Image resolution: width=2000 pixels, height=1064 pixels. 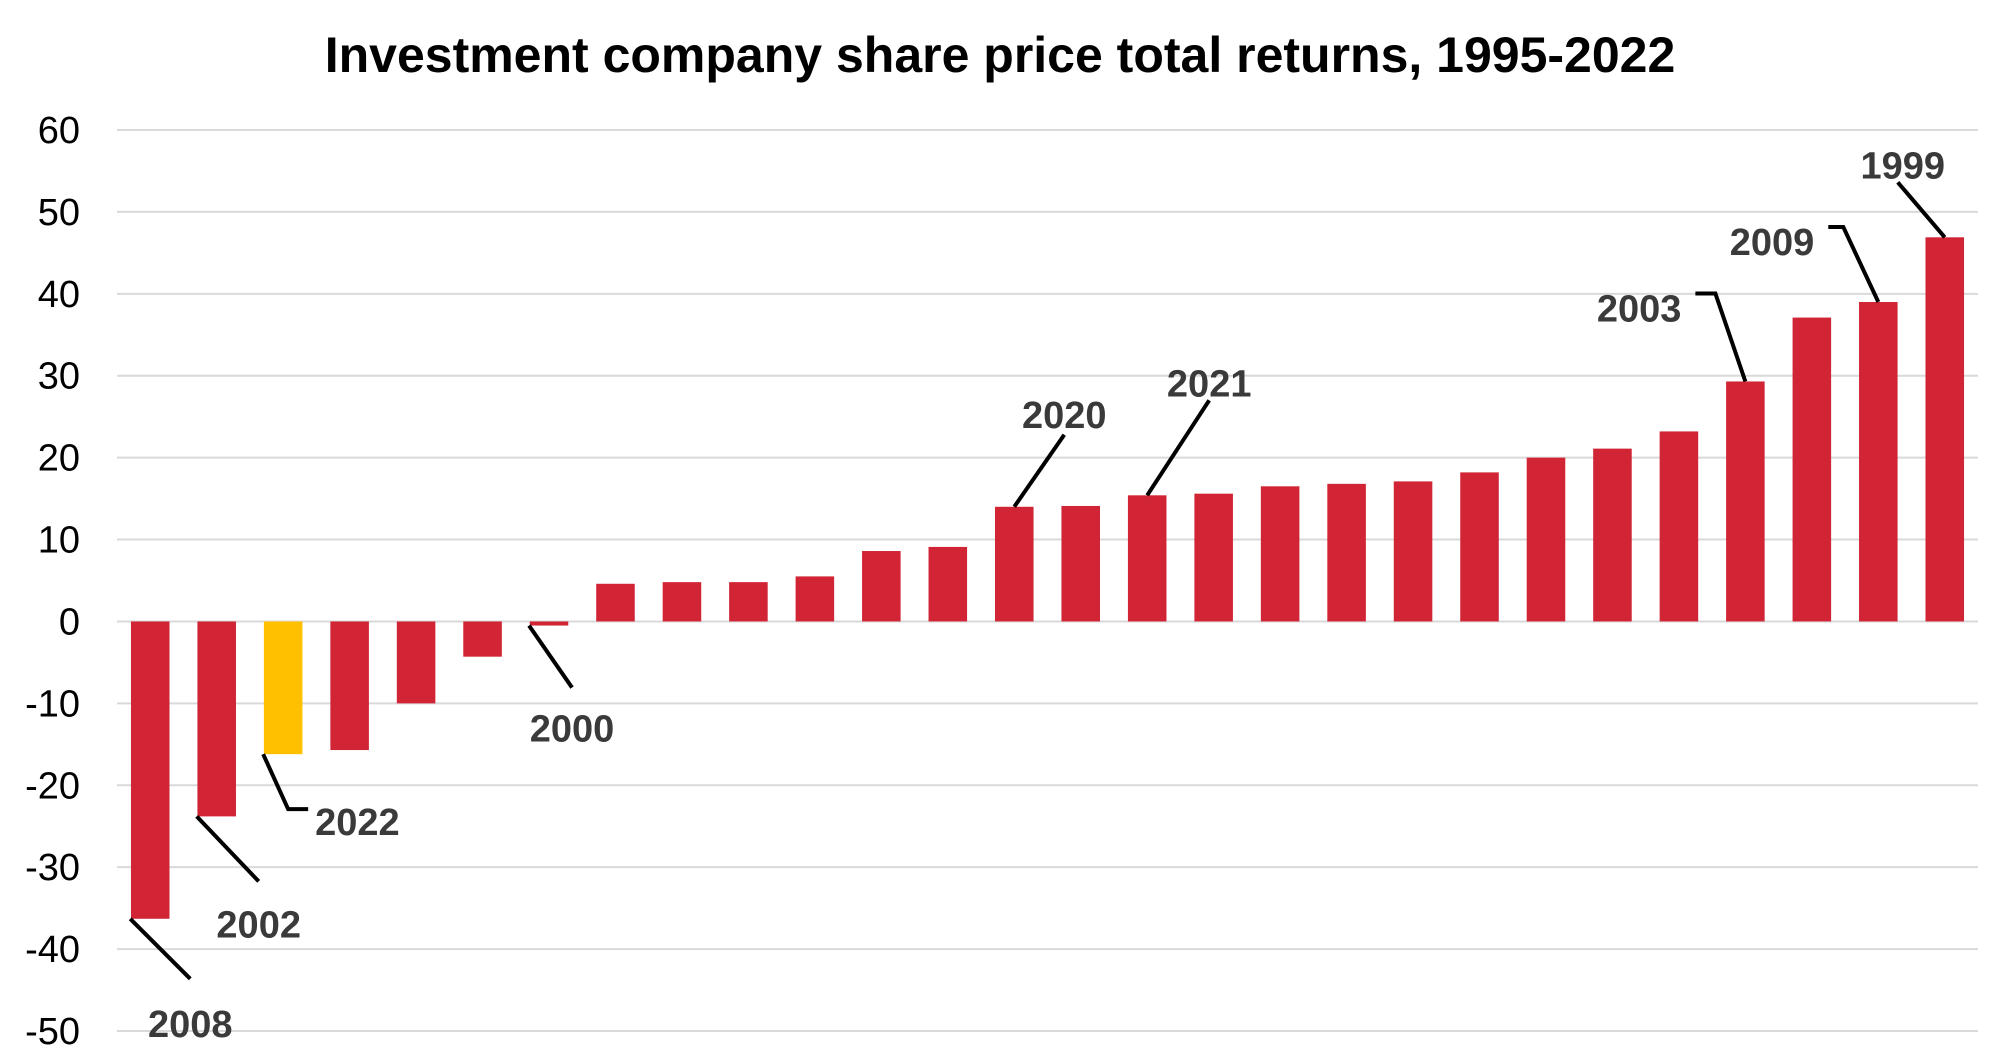 What do you see at coordinates (258, 925) in the screenshot?
I see `bar-callout-label: 2002` at bounding box center [258, 925].